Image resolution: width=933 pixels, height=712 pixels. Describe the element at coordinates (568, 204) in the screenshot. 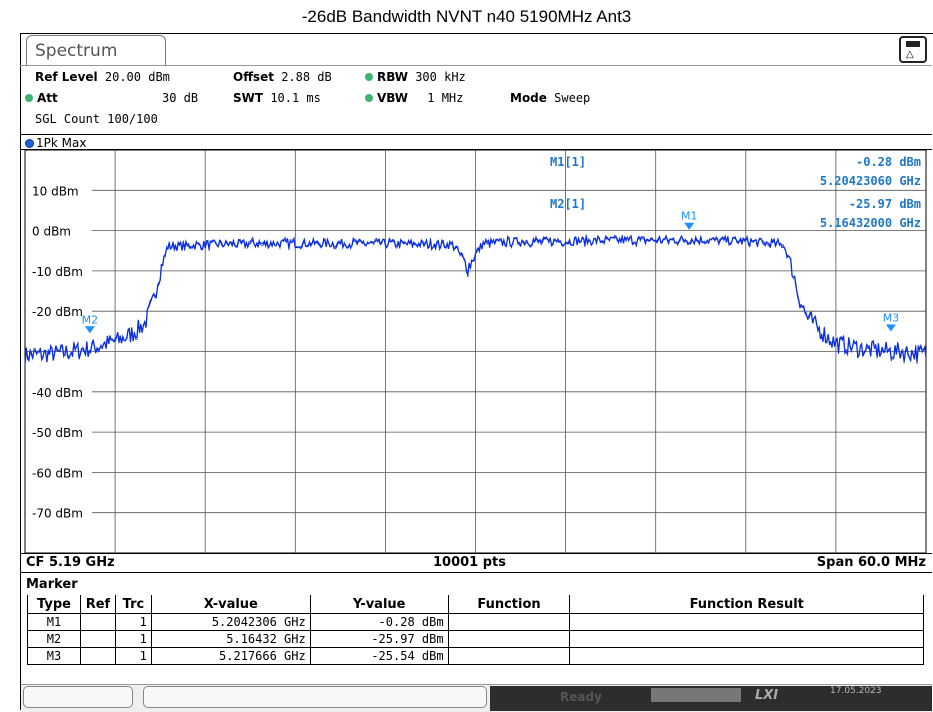

I see `m2-readout-label: M2[1]` at that location.